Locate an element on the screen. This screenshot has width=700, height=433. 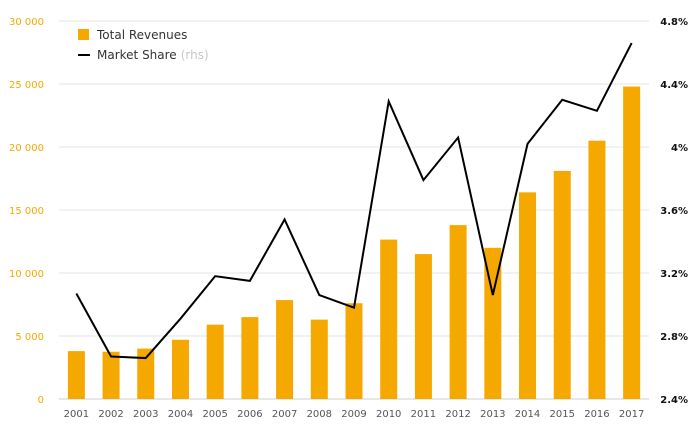
legend-label-market-share: Market Share (rhs) is located at coordinates (153, 55).